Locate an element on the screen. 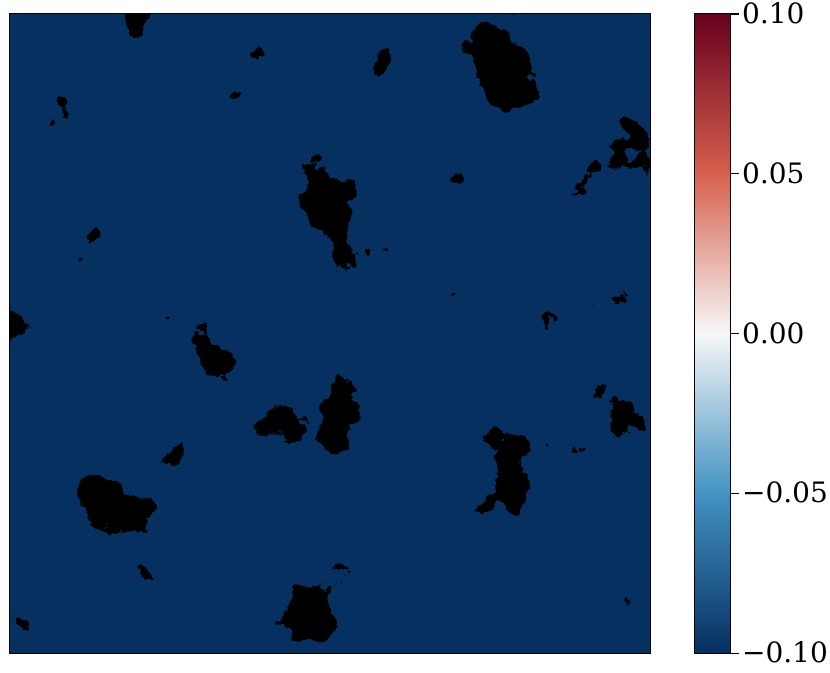 The height and width of the screenshot is (673, 830). colorbar-tick-label: −0.05 is located at coordinates (785, 493).